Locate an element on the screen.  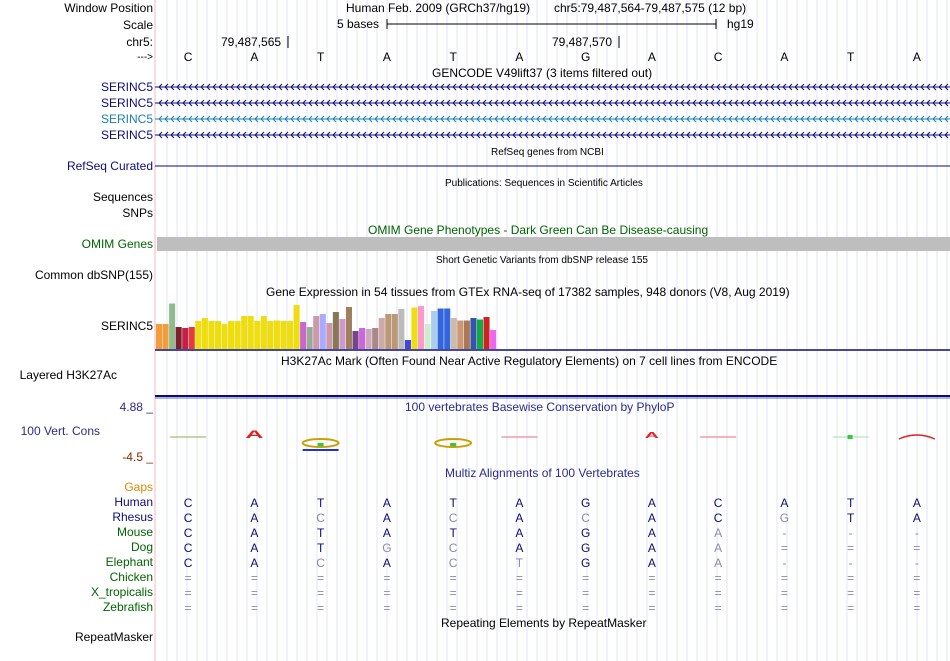
phylop-logo-t is located at coordinates (453, 444).